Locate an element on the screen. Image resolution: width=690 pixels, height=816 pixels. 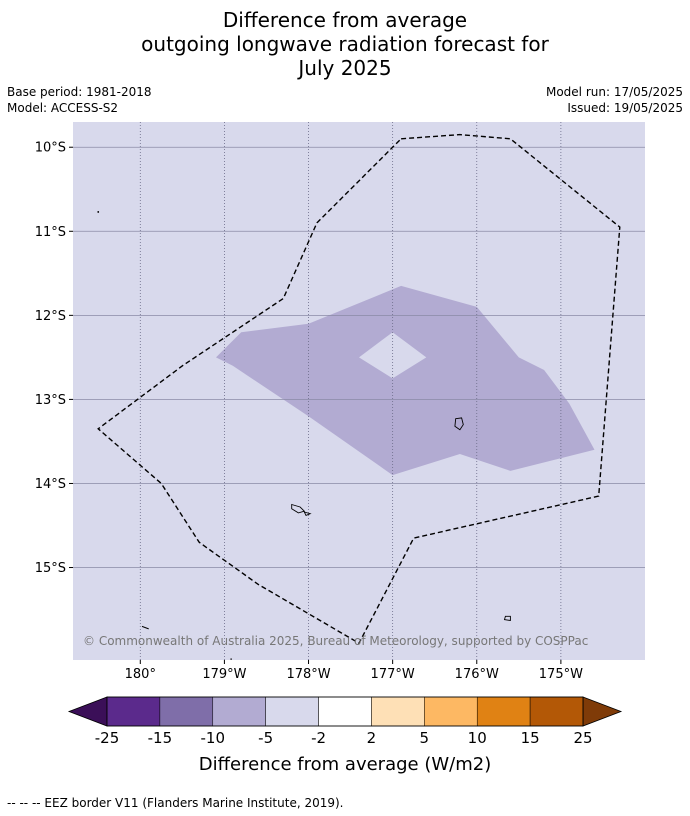
lon-tick-label: 177°W is located at coordinates (393, 674).